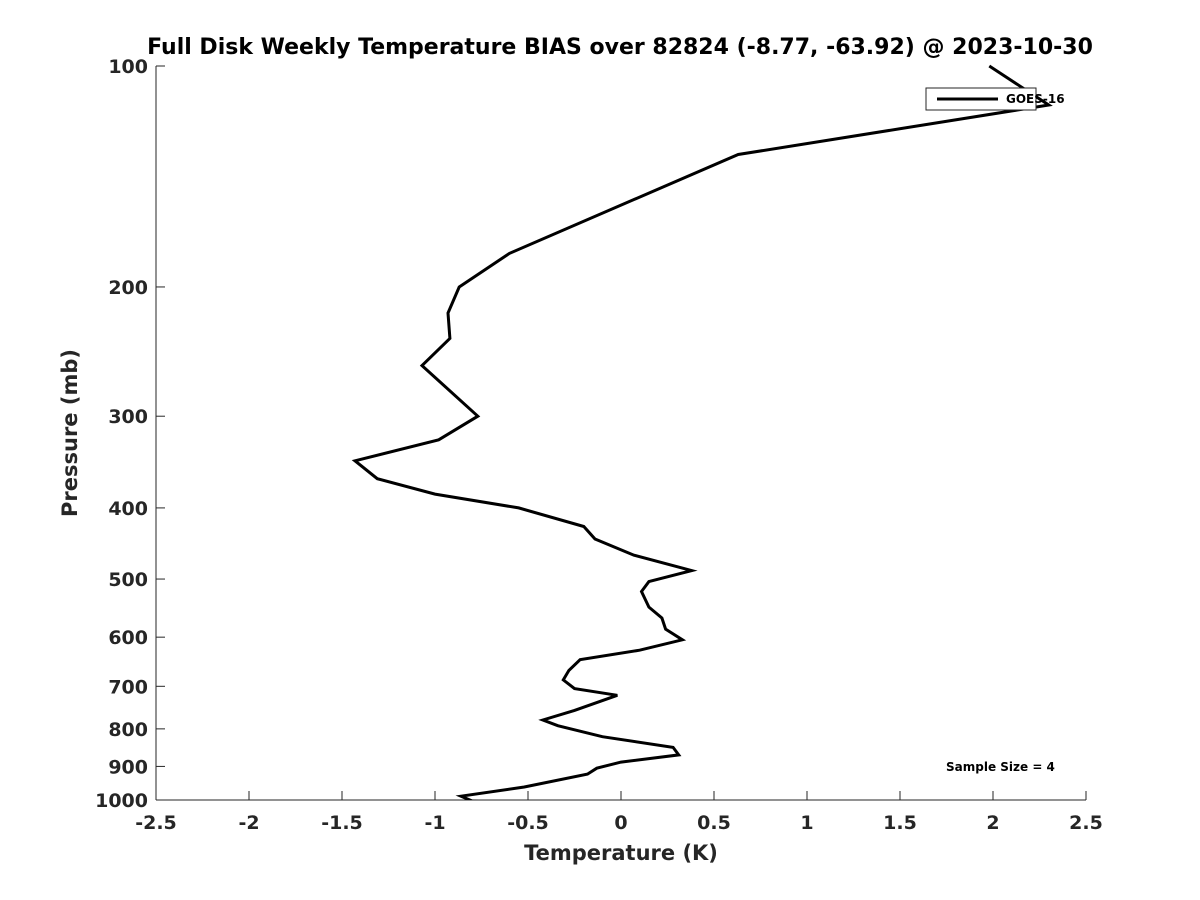 The width and height of the screenshot is (1200, 900). Describe the element at coordinates (130, 434) in the screenshot. I see `y-ticks: 100 200 300 400 500 600 700 800 900 1000` at that location.